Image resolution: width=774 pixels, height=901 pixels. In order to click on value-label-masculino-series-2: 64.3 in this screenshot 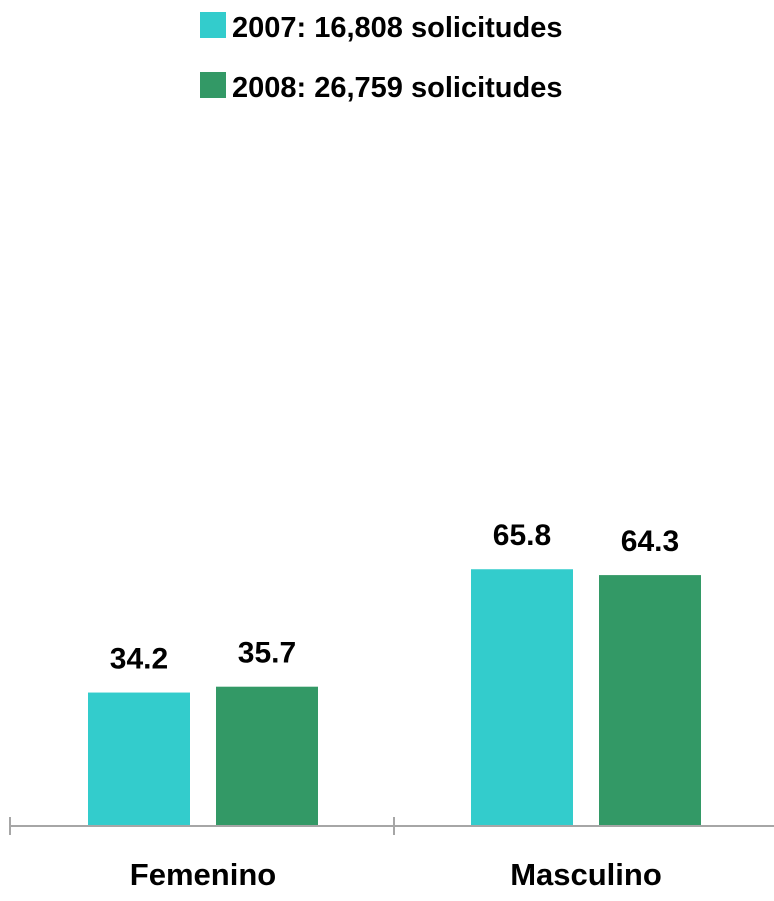, I will do `click(650, 541)`.